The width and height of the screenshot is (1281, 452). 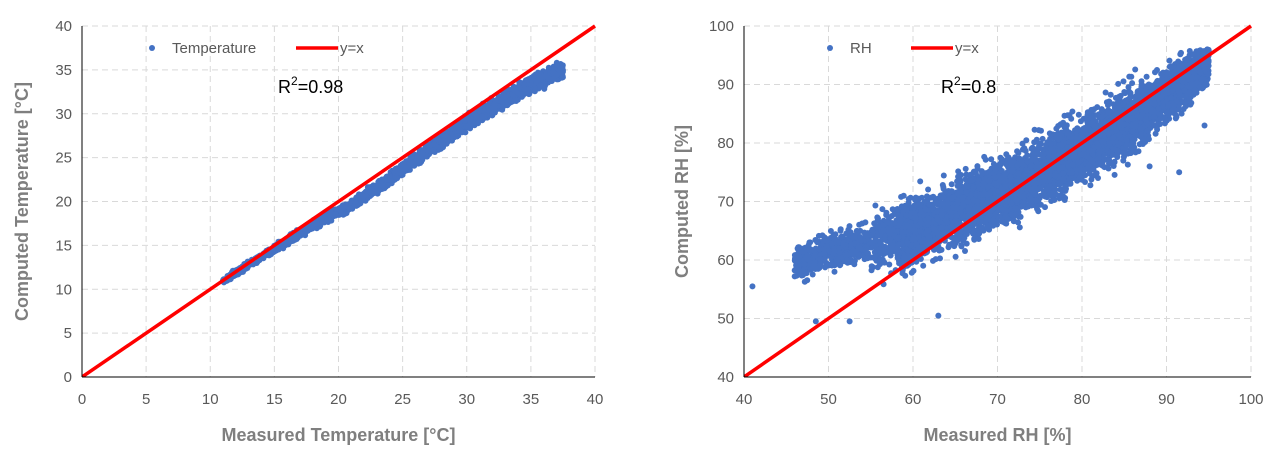 I want to click on x-tick-label: 5, so click(x=146, y=399).